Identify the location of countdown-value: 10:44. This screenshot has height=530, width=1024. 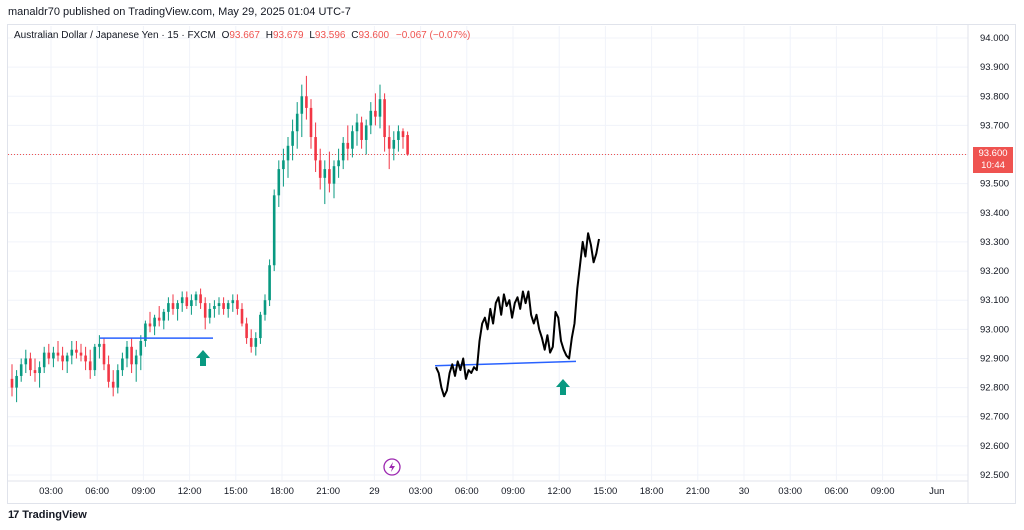
(993, 165).